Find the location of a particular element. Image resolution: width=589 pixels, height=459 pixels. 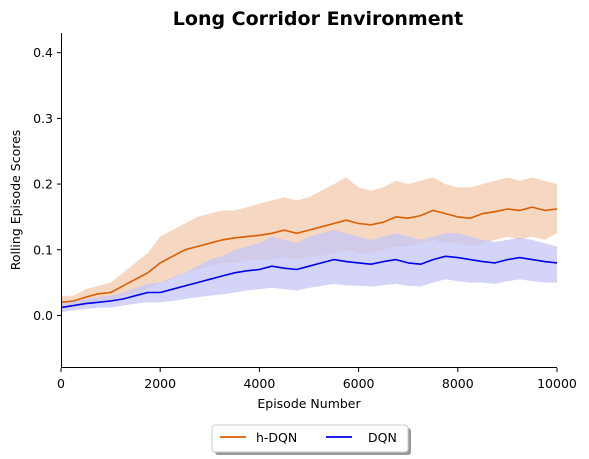

x-tick-label: 6000 is located at coordinates (359, 383).